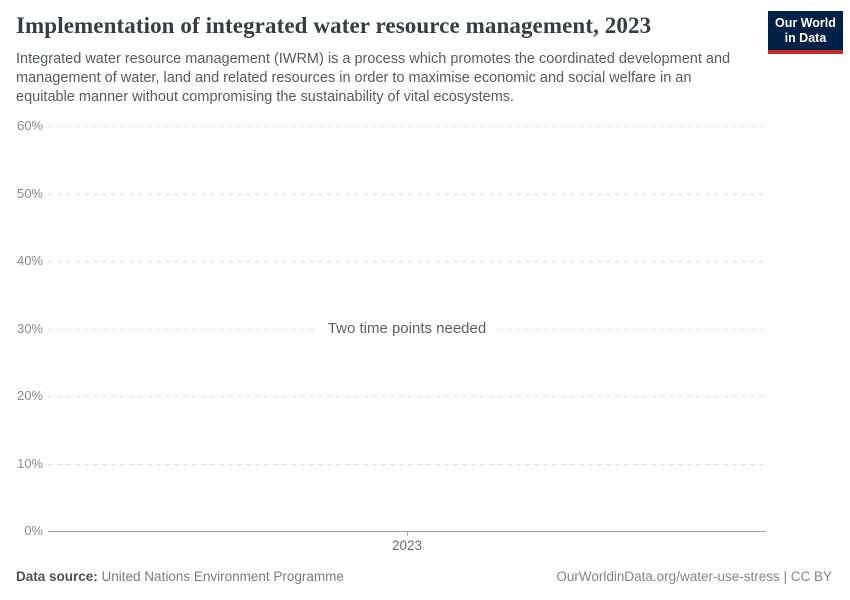 This screenshot has height=600, width=850. Describe the element at coordinates (29, 395) in the screenshot. I see `y-axis-tick-label: 20%` at that location.